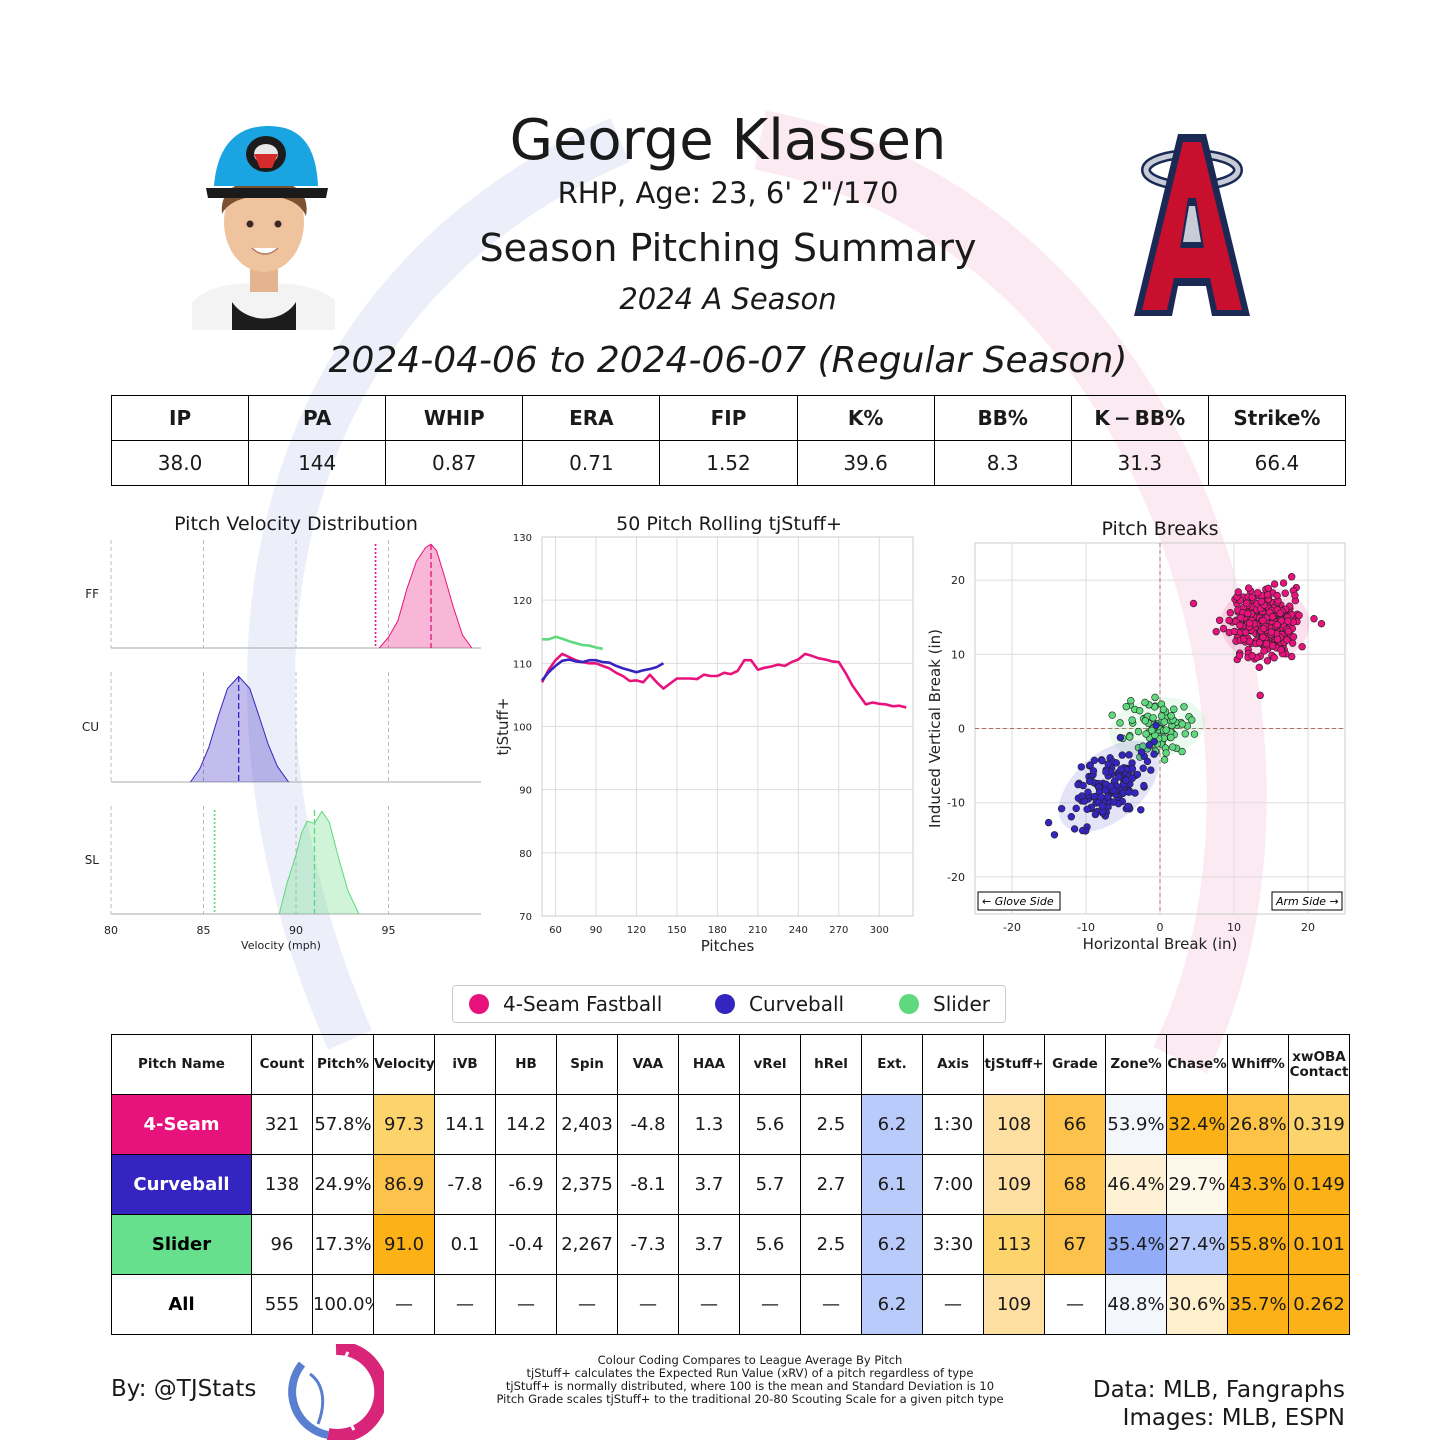  What do you see at coordinates (522, 538) in the screenshot?
I see `y-tick-label: 130` at bounding box center [522, 538].